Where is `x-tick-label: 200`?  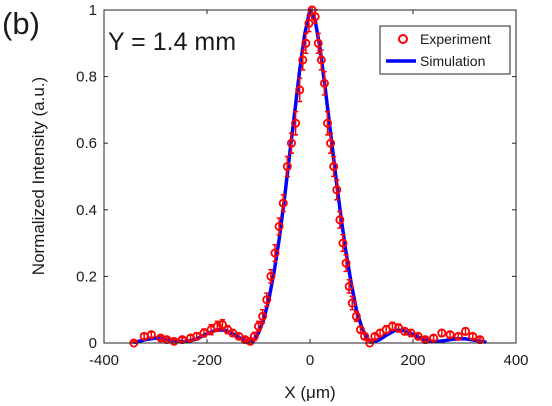 x-tick-label: 200 is located at coordinates (412, 360).